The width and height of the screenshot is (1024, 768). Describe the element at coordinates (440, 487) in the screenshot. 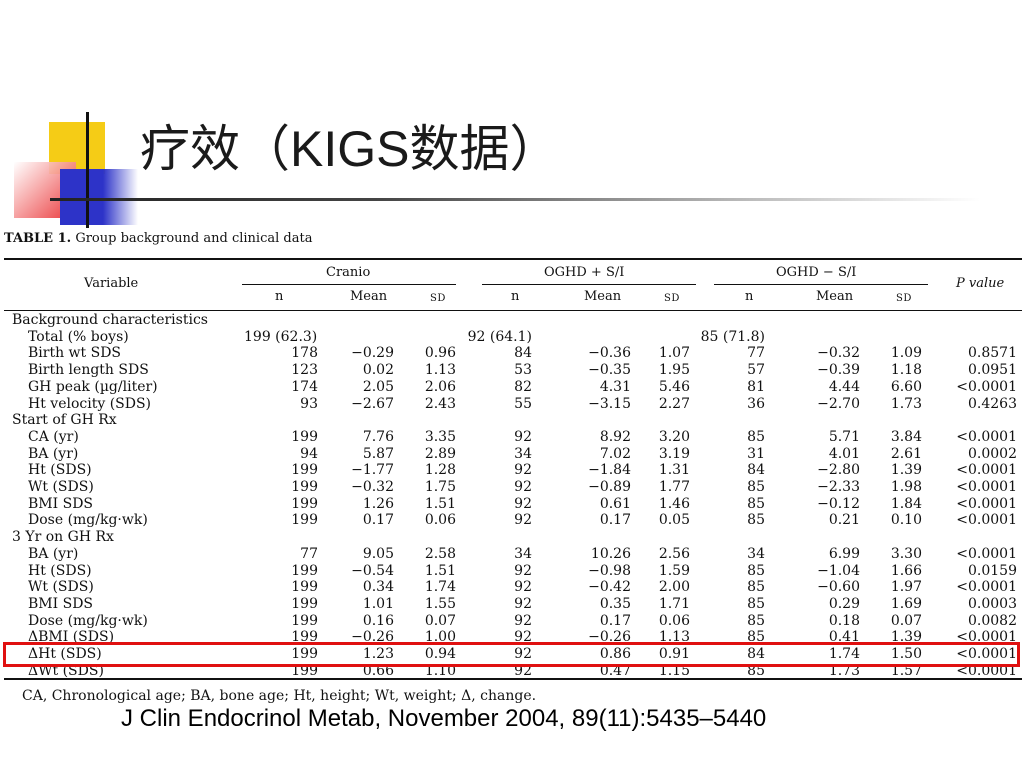

I see `table-cell: 1.75` at that location.